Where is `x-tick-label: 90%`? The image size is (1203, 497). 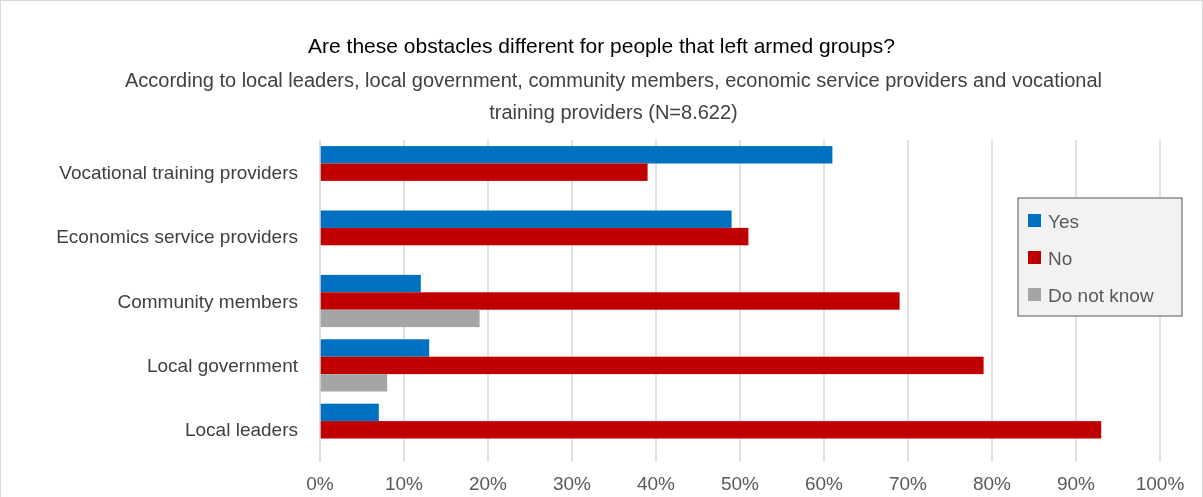
x-tick-label: 90% is located at coordinates (1076, 483).